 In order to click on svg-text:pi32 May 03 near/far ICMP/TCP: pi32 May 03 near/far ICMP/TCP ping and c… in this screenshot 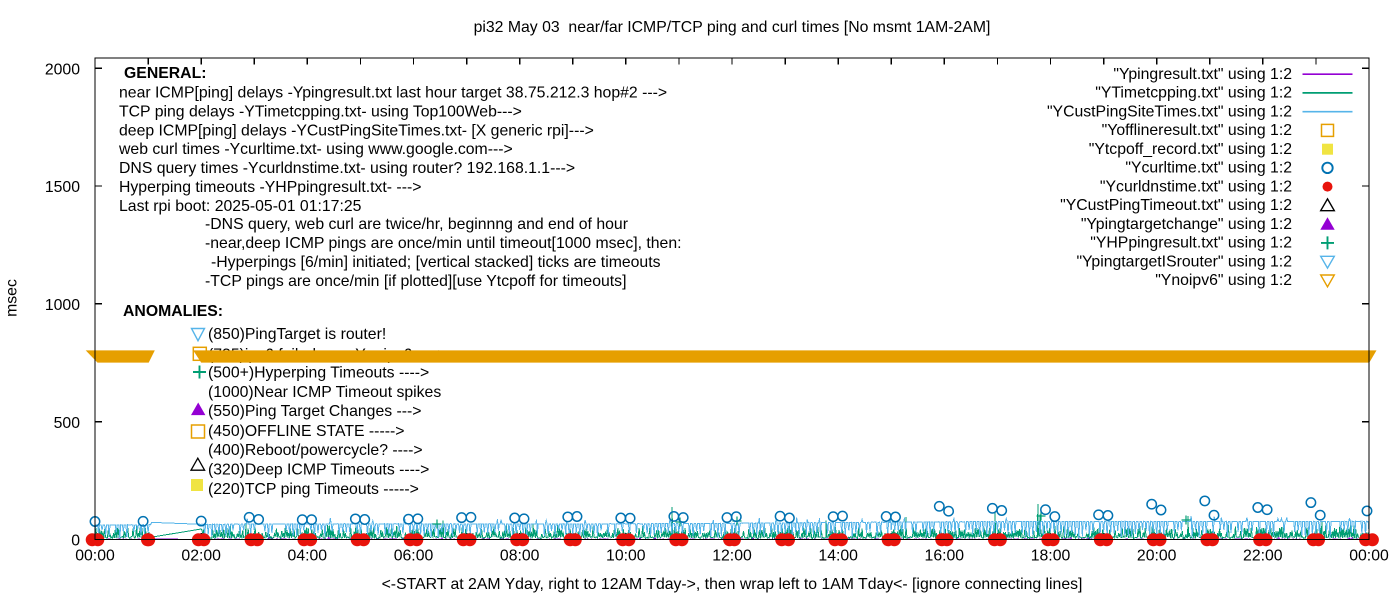, I will do `click(732, 27)`.